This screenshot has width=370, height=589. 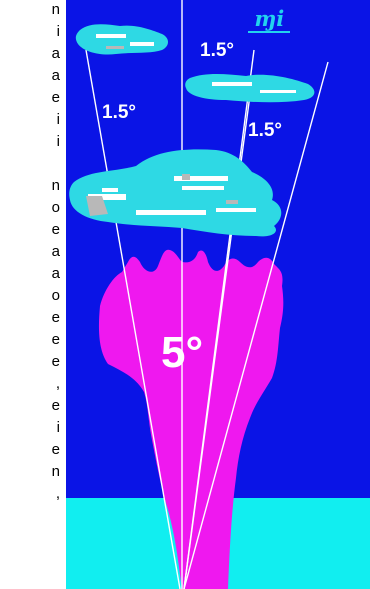 I want to click on fish-school-top-left, so click(x=121, y=39).